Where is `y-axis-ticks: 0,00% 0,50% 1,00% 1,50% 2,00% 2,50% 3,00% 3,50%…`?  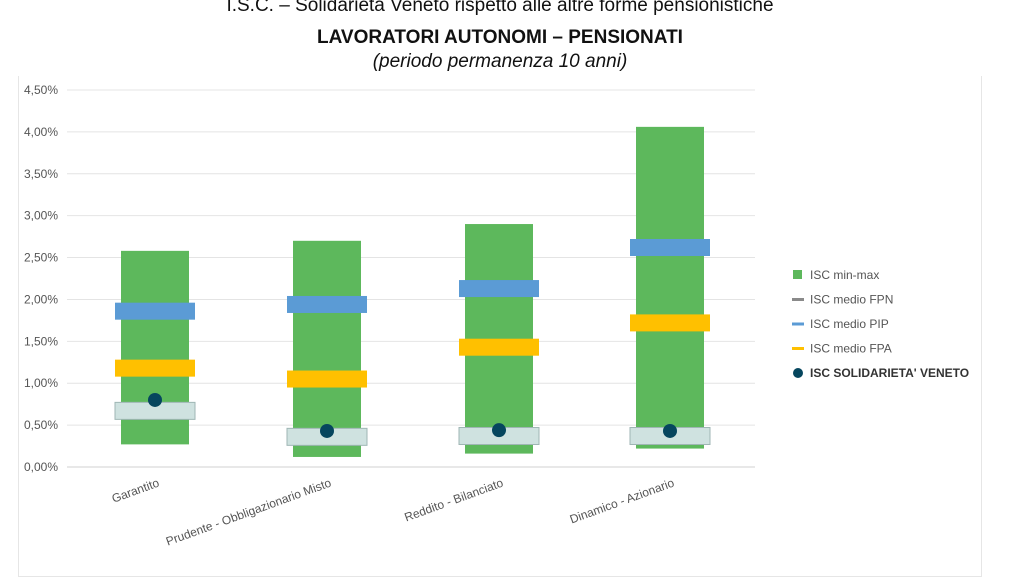
y-axis-ticks: 0,00% 0,50% 1,00% 1,50% 2,00% 2,50% 3,00% 3,50%… is located at coordinates (41, 278).